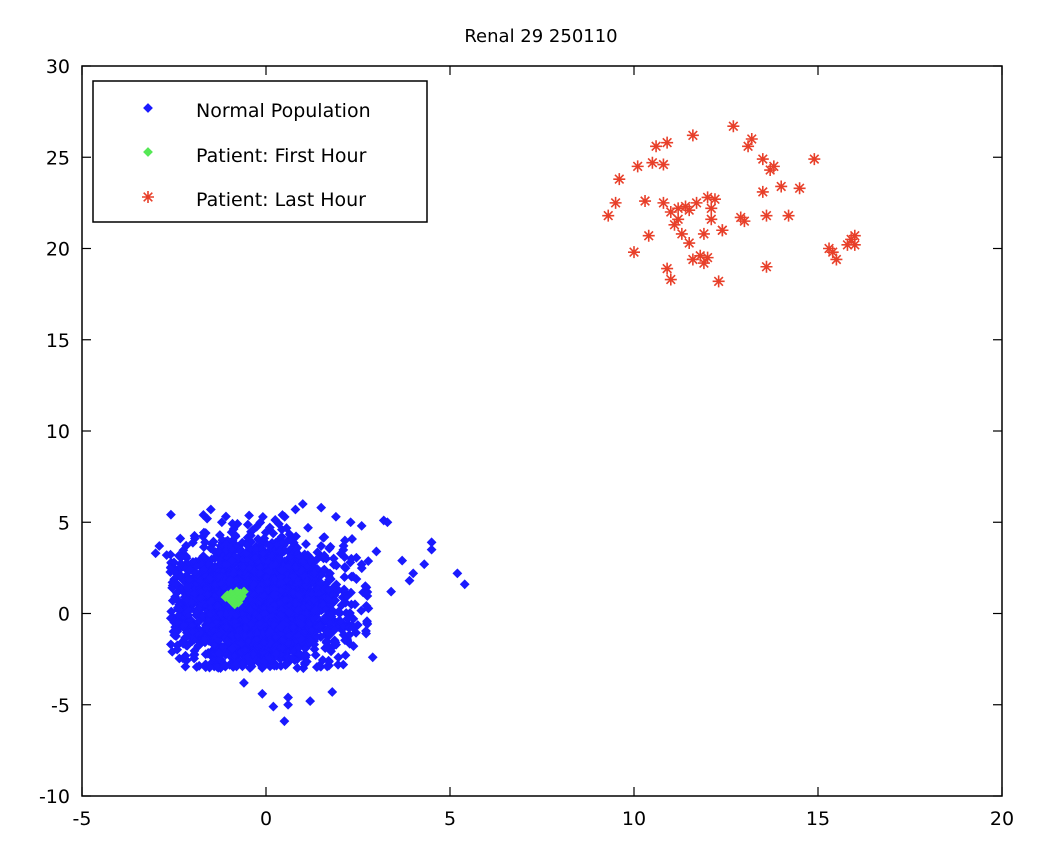 The height and width of the screenshot is (856, 1044). What do you see at coordinates (450, 819) in the screenshot?
I see `x-tick-label: 5` at bounding box center [450, 819].